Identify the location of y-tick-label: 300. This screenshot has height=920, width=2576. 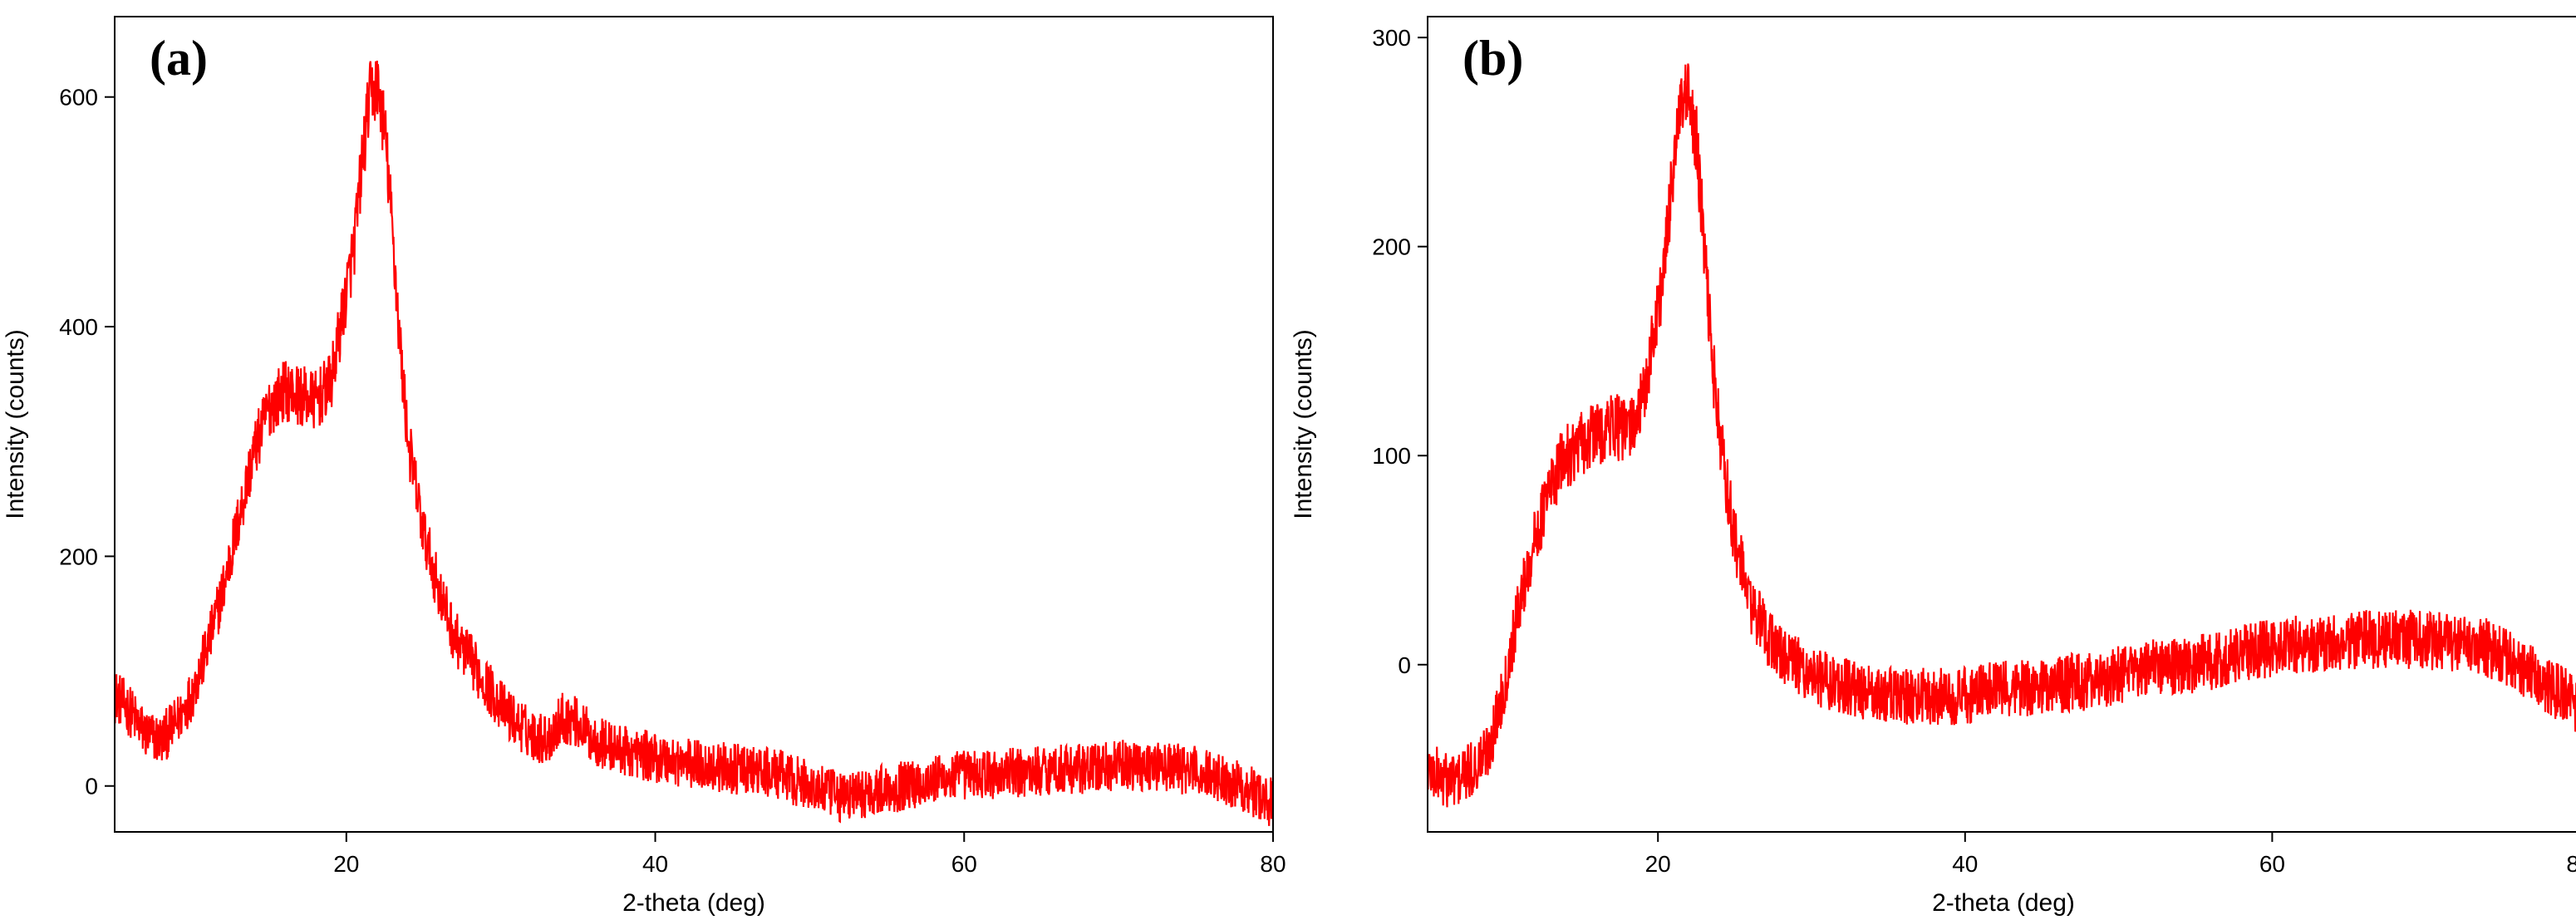
(1391, 38).